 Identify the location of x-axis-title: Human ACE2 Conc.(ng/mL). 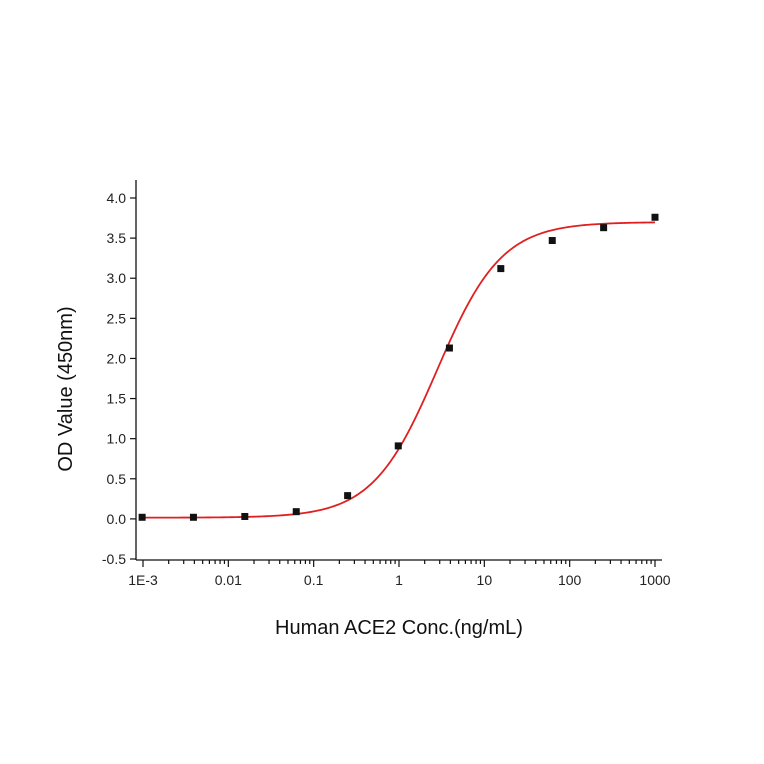
(399, 628).